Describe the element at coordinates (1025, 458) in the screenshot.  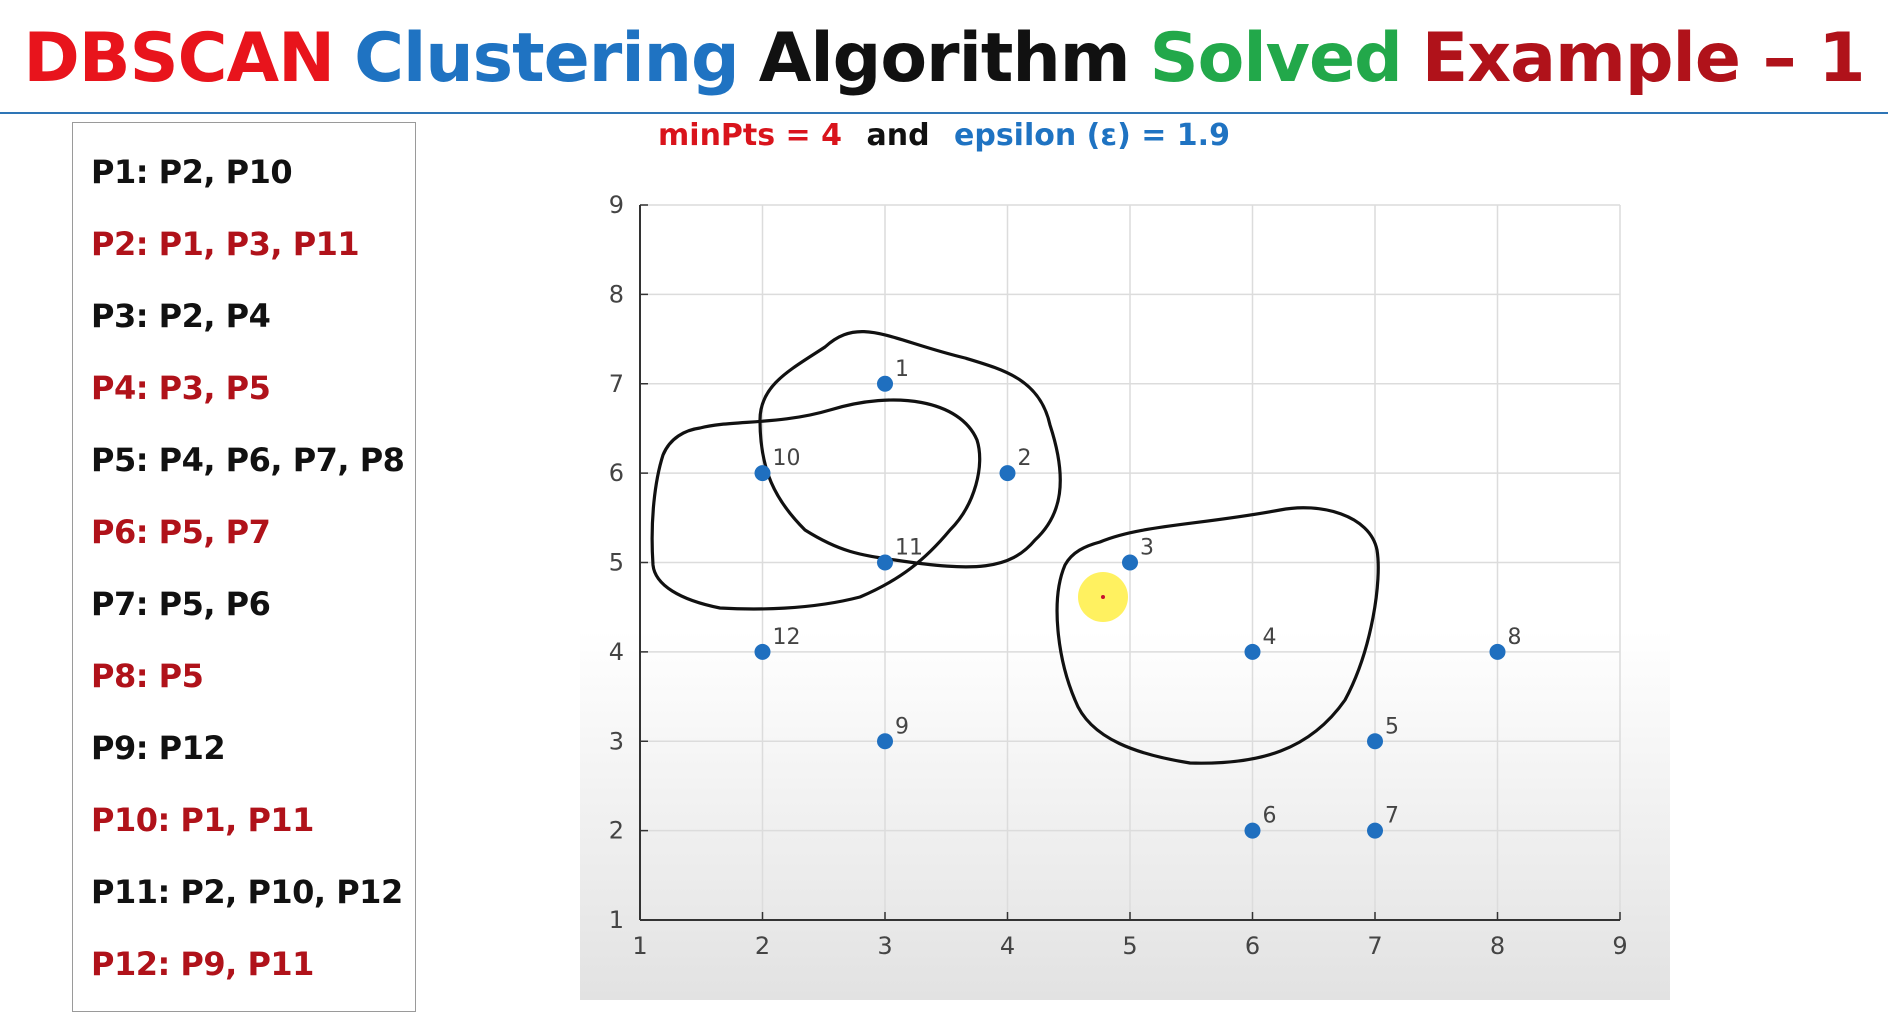
I see `point-label-2: 2` at that location.